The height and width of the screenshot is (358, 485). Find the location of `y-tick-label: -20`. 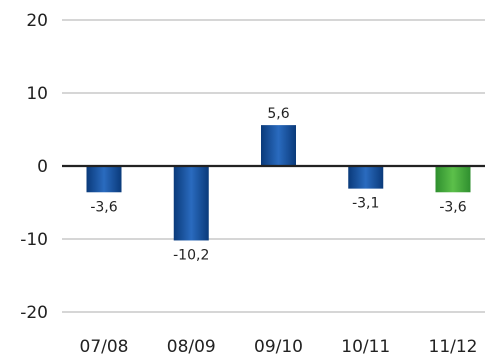

y-tick-label: -20 is located at coordinates (34, 313).